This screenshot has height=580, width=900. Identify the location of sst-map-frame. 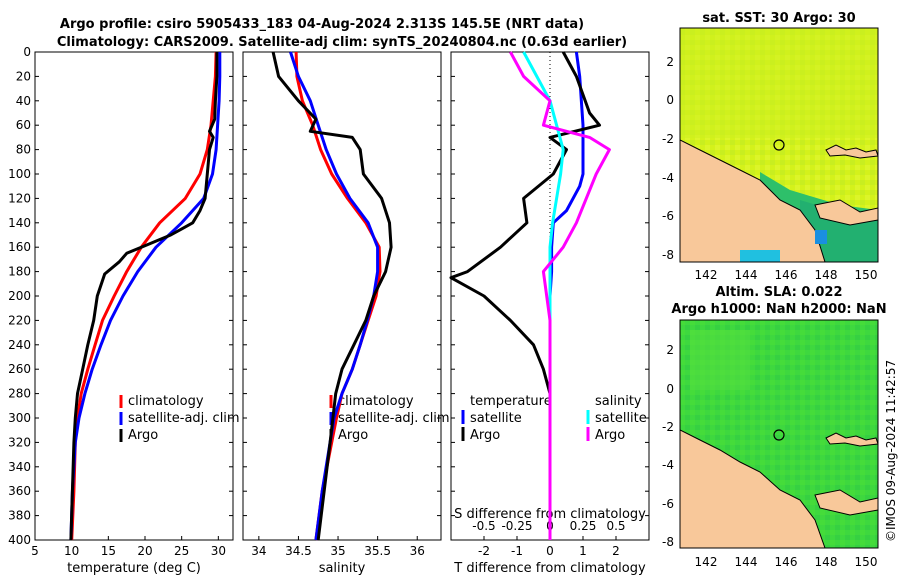
(779, 145).